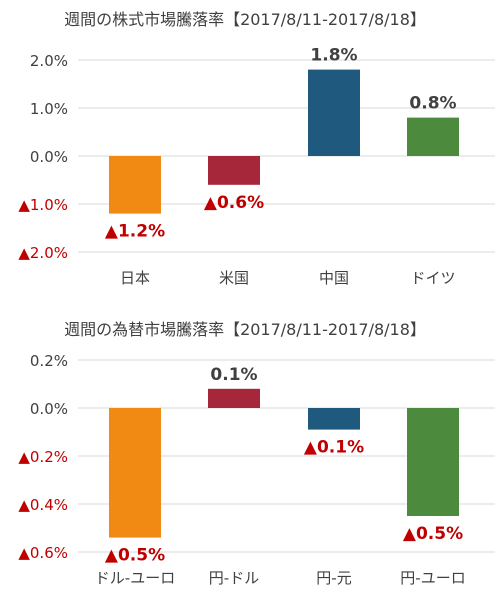 The height and width of the screenshot is (600, 501). What do you see at coordinates (49, 61) in the screenshot?
I see `y-tick-label: 2.0%` at bounding box center [49, 61].